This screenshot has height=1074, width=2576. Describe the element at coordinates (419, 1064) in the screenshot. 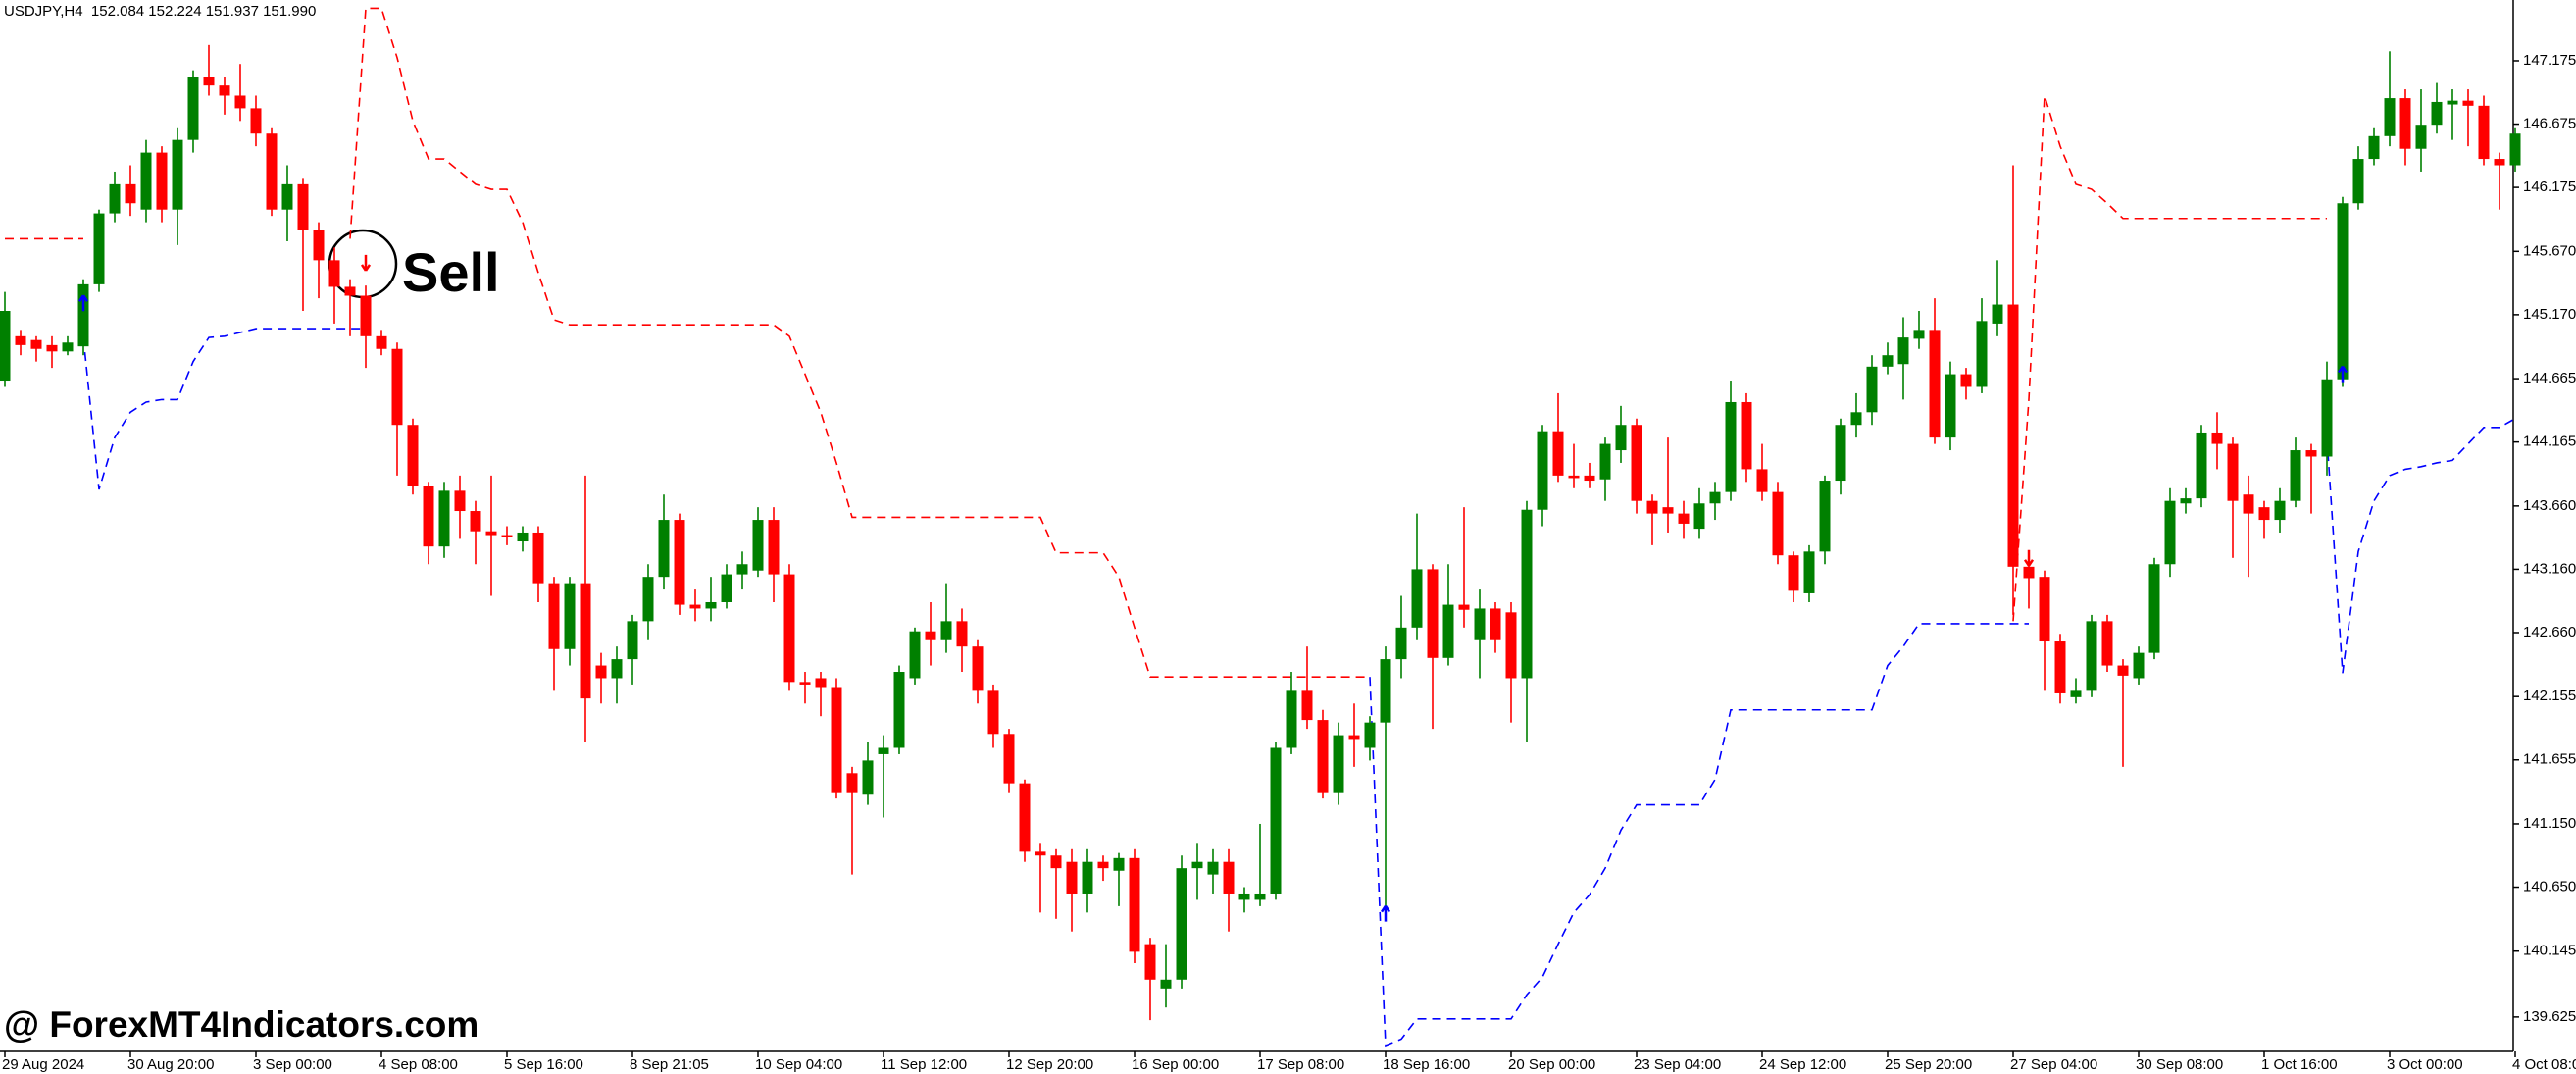

I see `x-tick-label: 4 Sep 08:00` at that location.